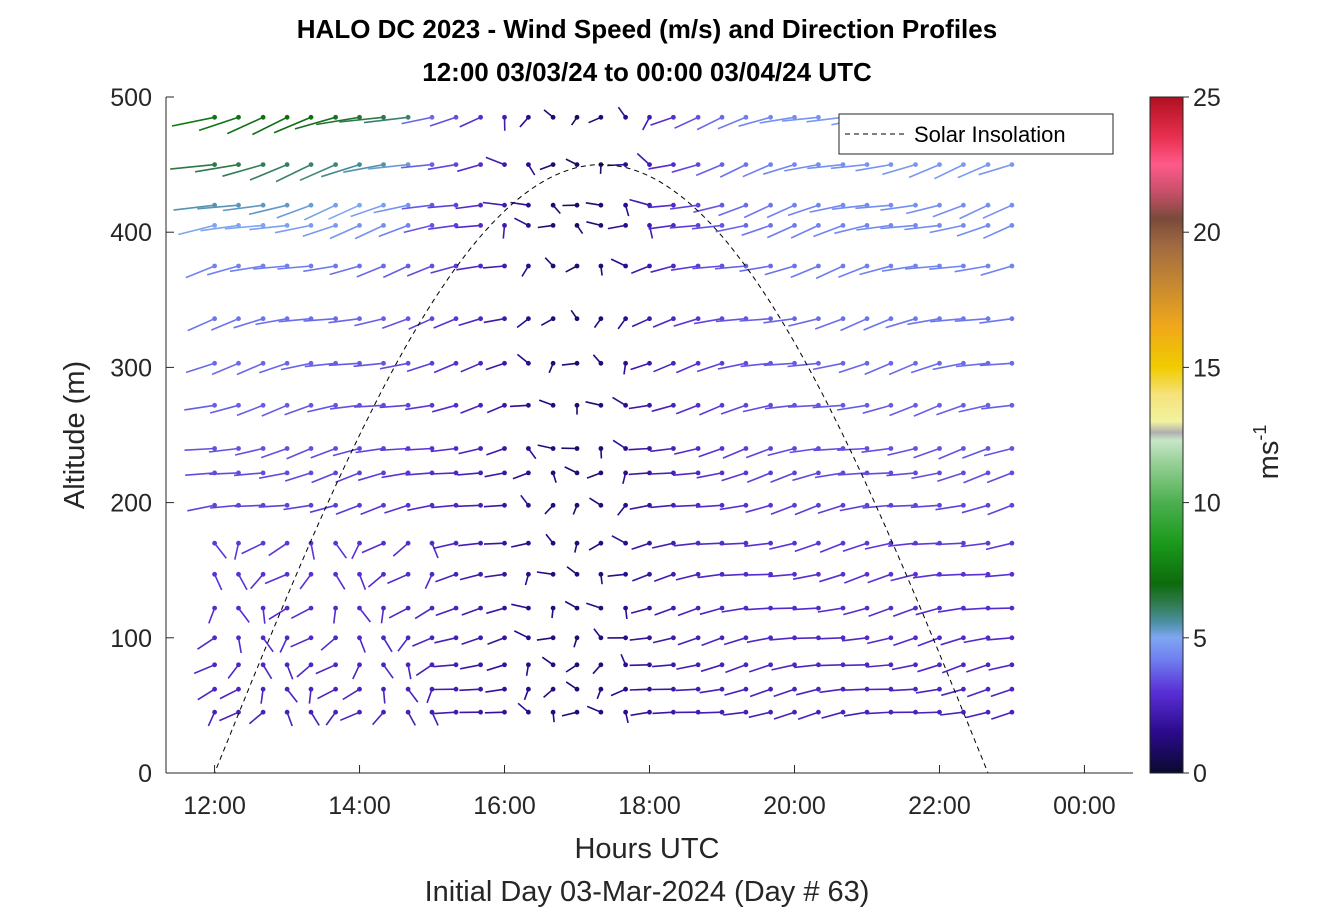 The width and height of the screenshot is (1343, 911). Describe the element at coordinates (131, 504) in the screenshot. I see `y-tick-label: 200` at that location.